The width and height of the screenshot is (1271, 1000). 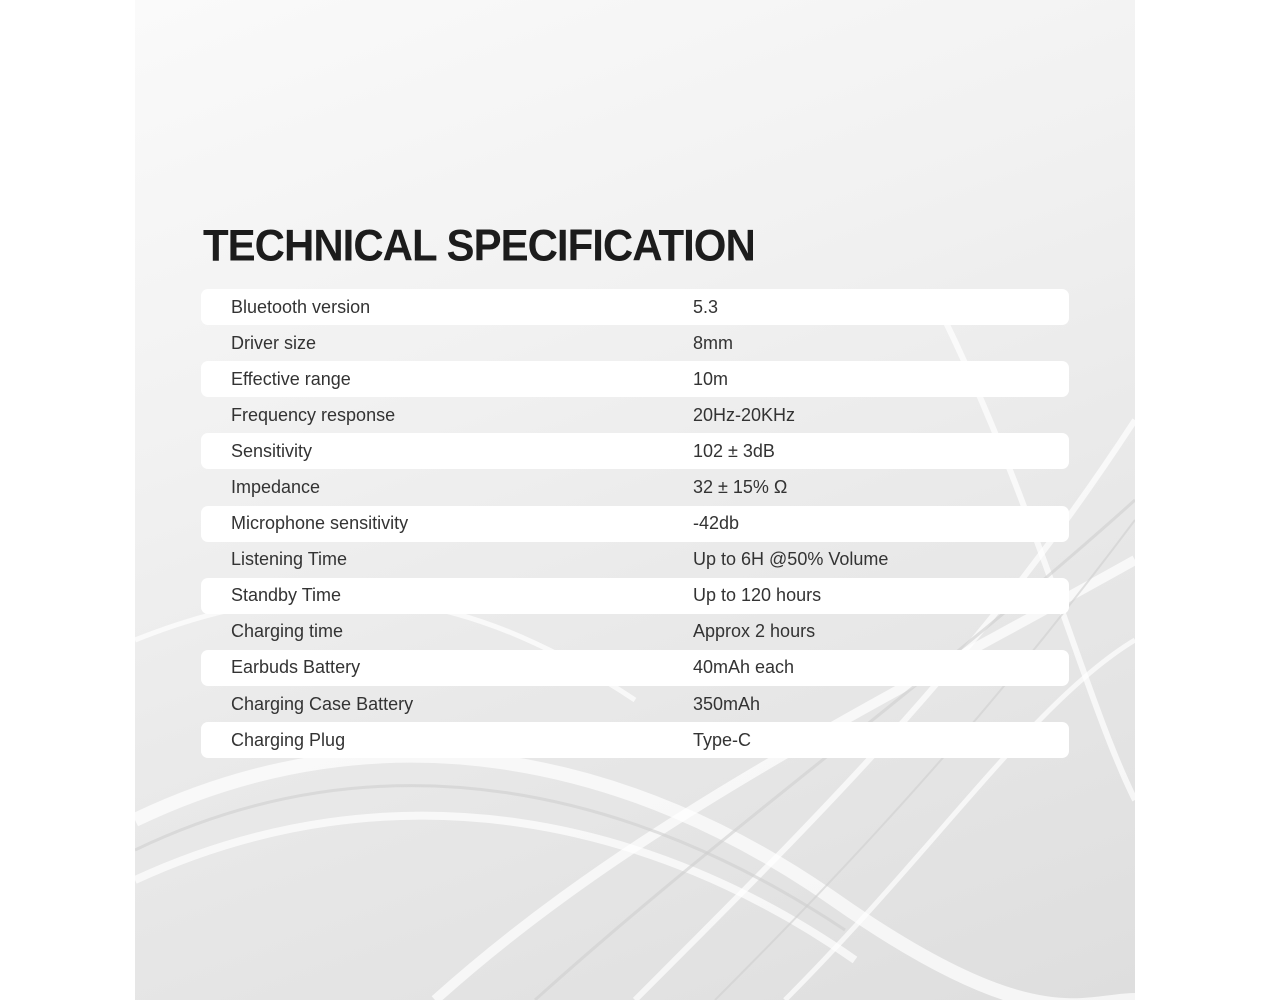 I want to click on spec-label: Effective range, so click(x=291, y=378).